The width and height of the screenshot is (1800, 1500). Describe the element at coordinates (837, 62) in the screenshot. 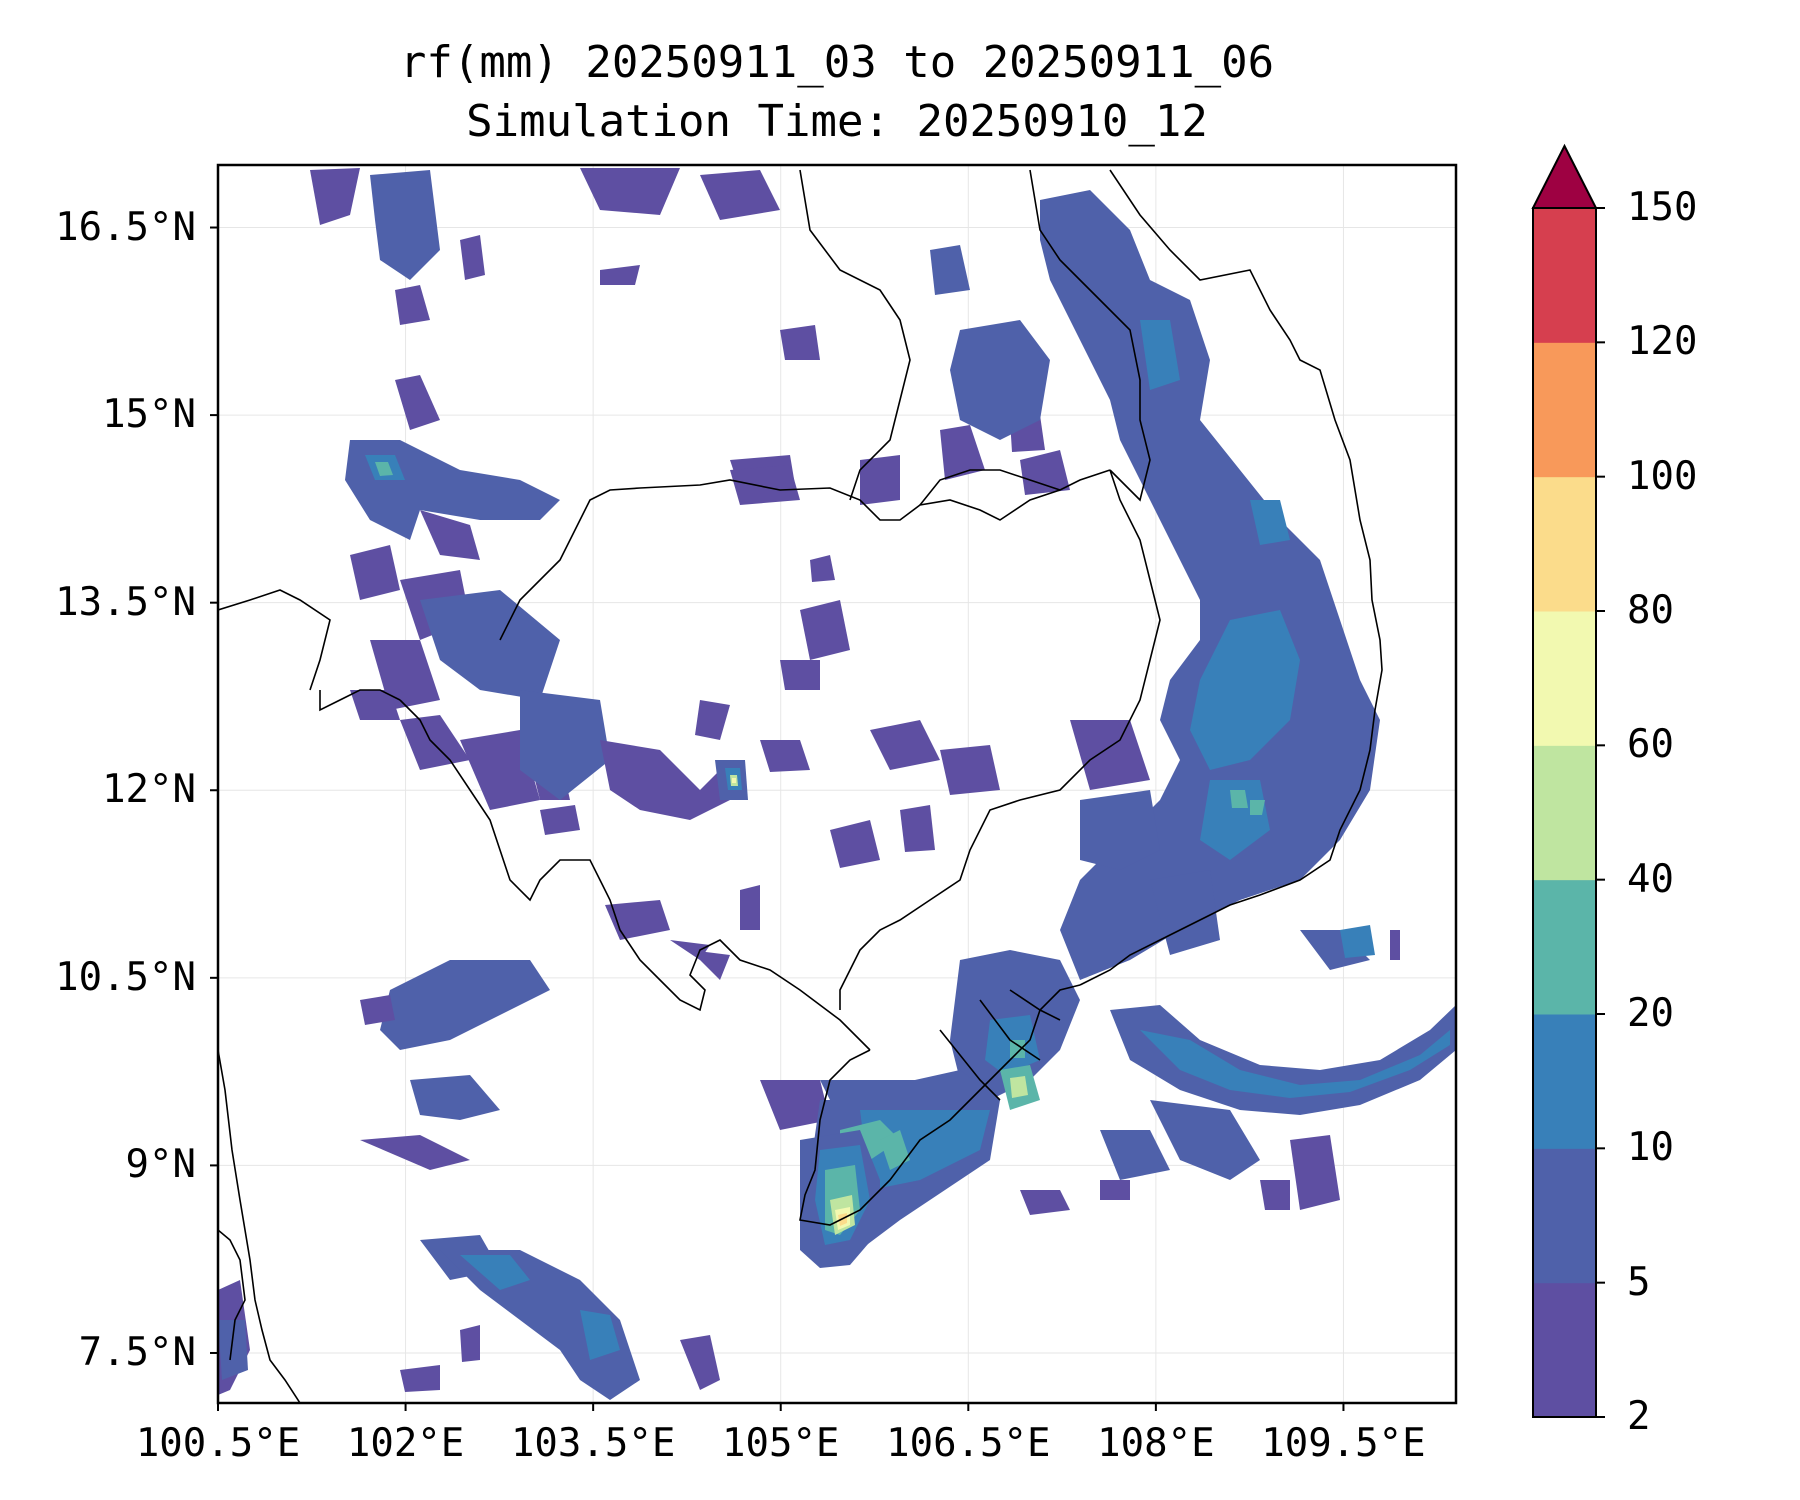

I see `map-title-line1: rf(mm) 20250911_03 to 20250911_06` at that location.